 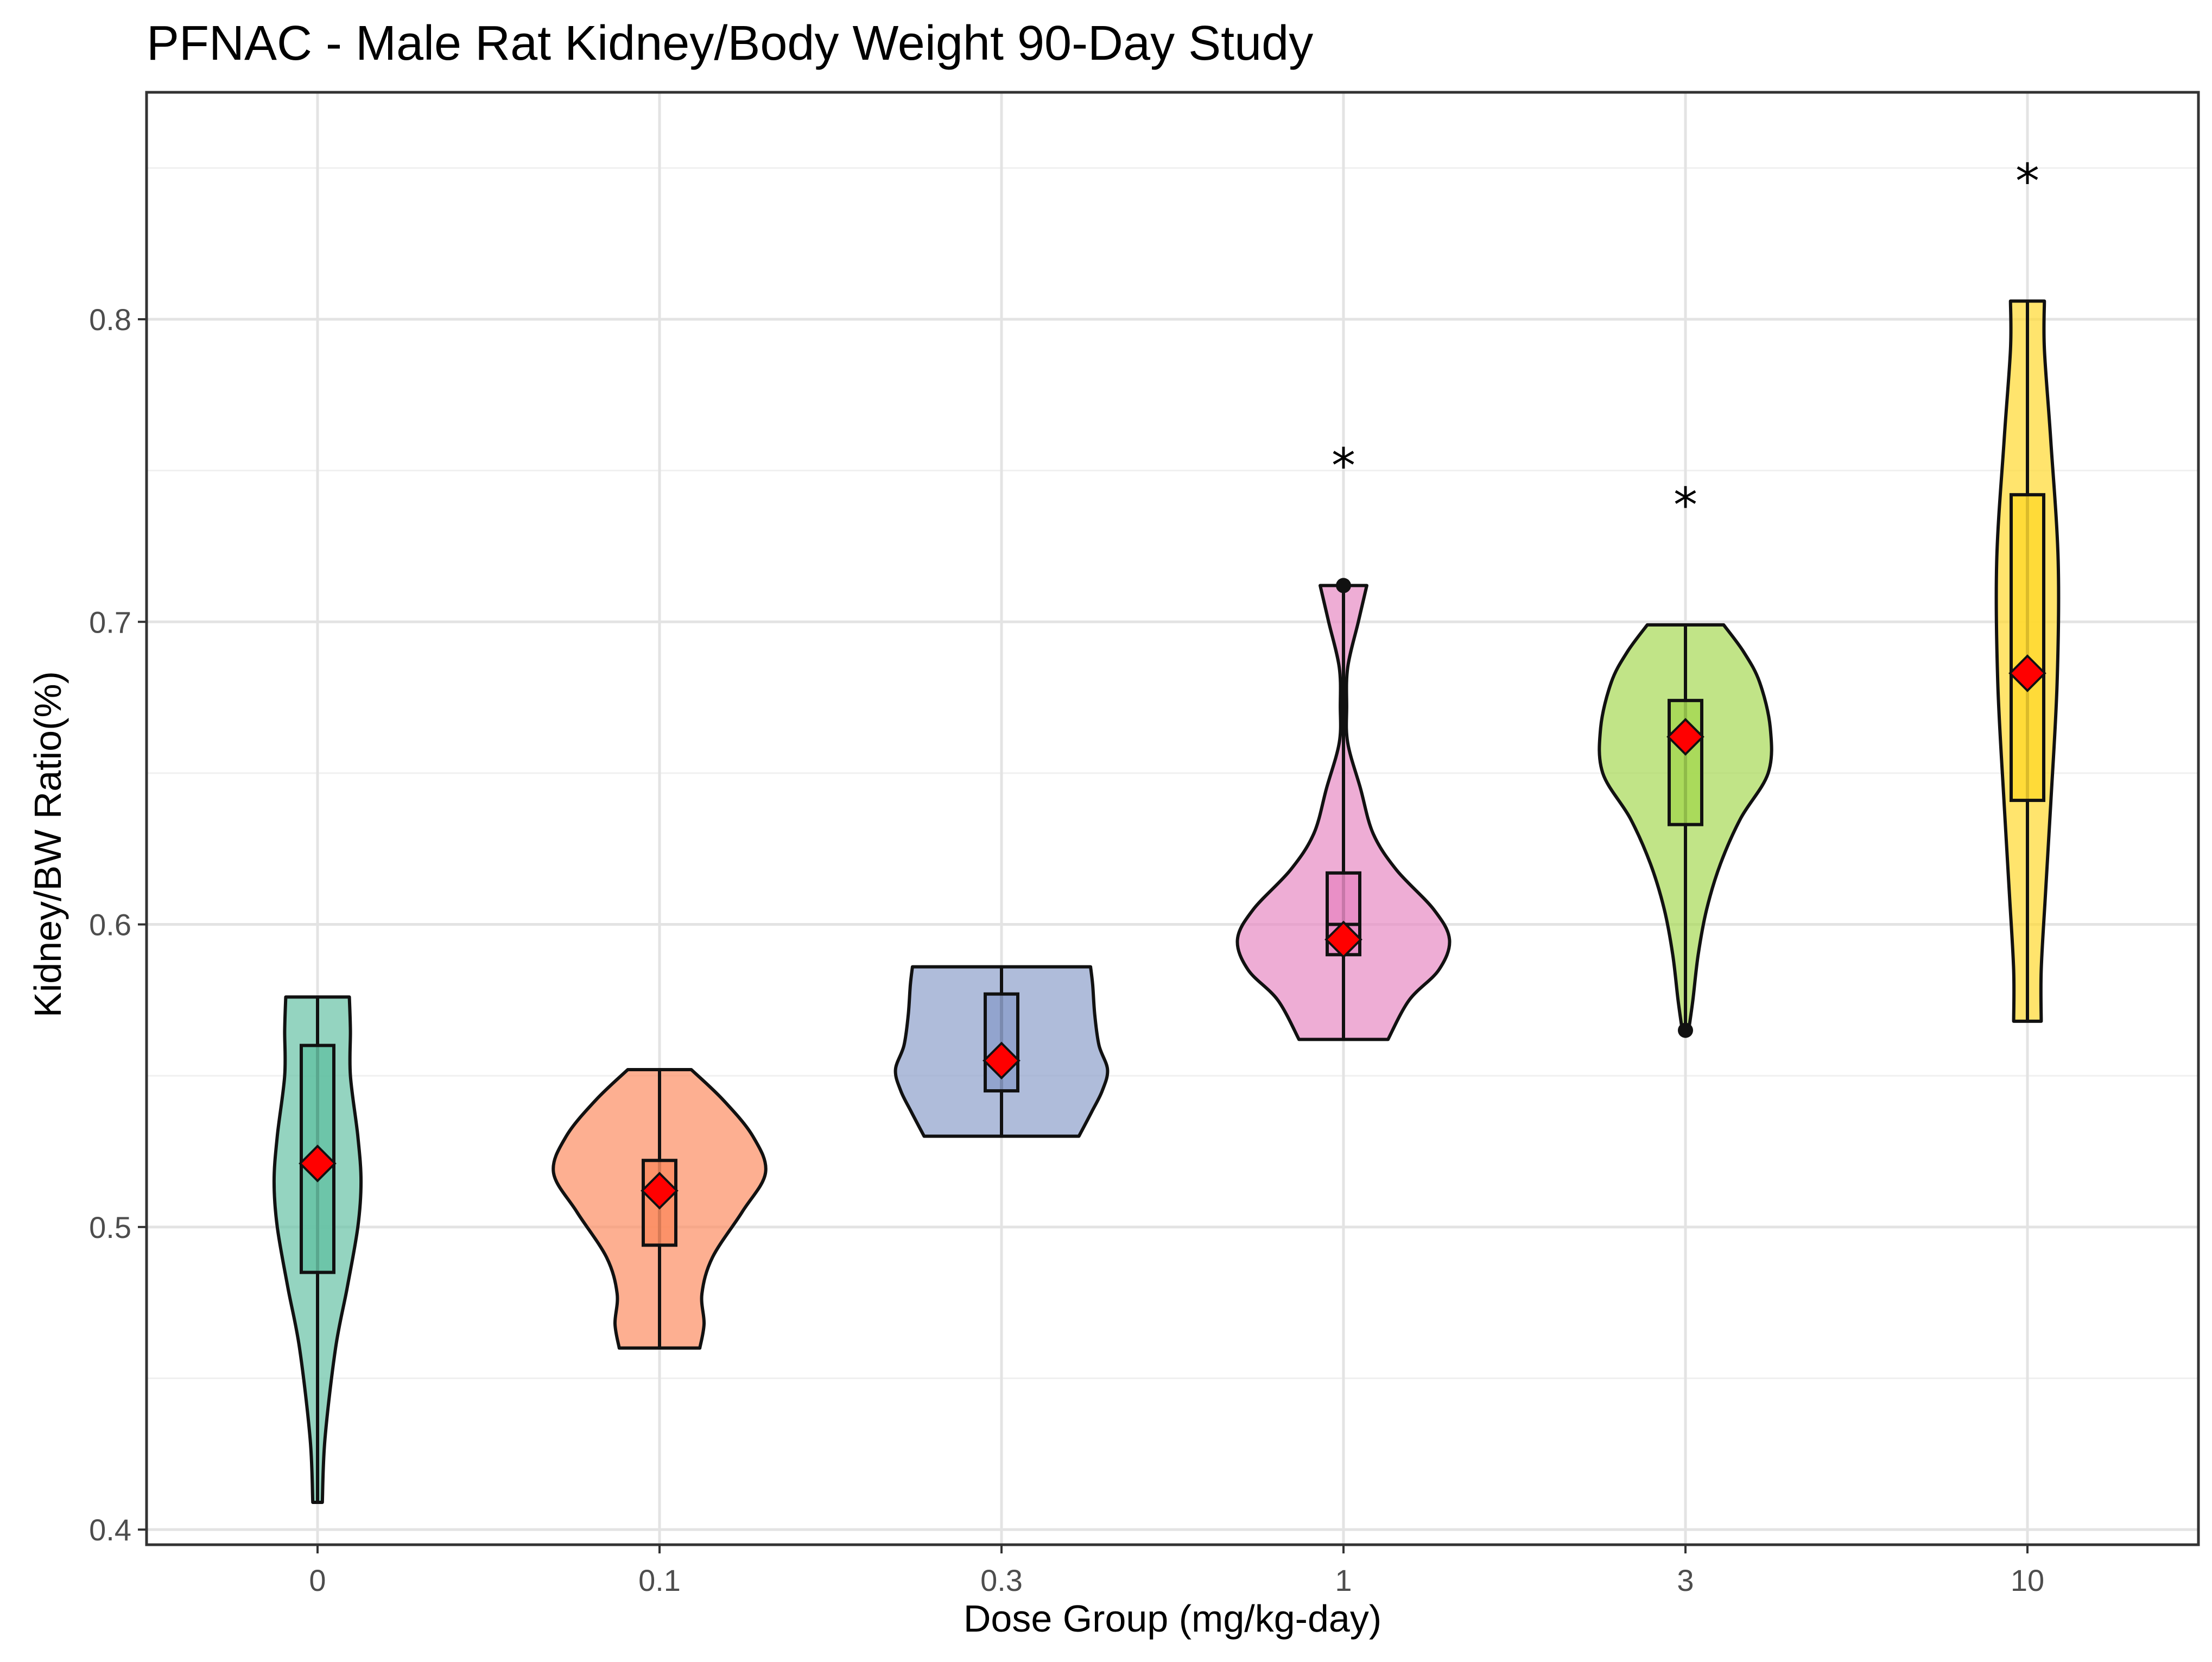 I want to click on iqr-box, so click(x=2028, y=647).